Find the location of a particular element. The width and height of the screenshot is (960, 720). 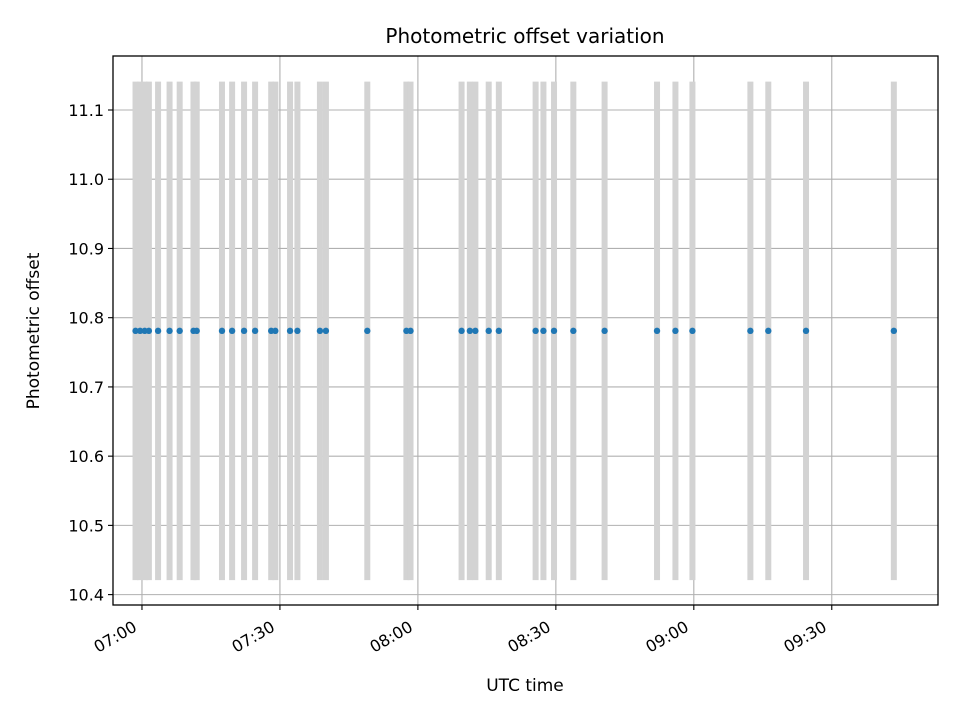

y-tick-label: 11.1 is located at coordinates (86, 110).